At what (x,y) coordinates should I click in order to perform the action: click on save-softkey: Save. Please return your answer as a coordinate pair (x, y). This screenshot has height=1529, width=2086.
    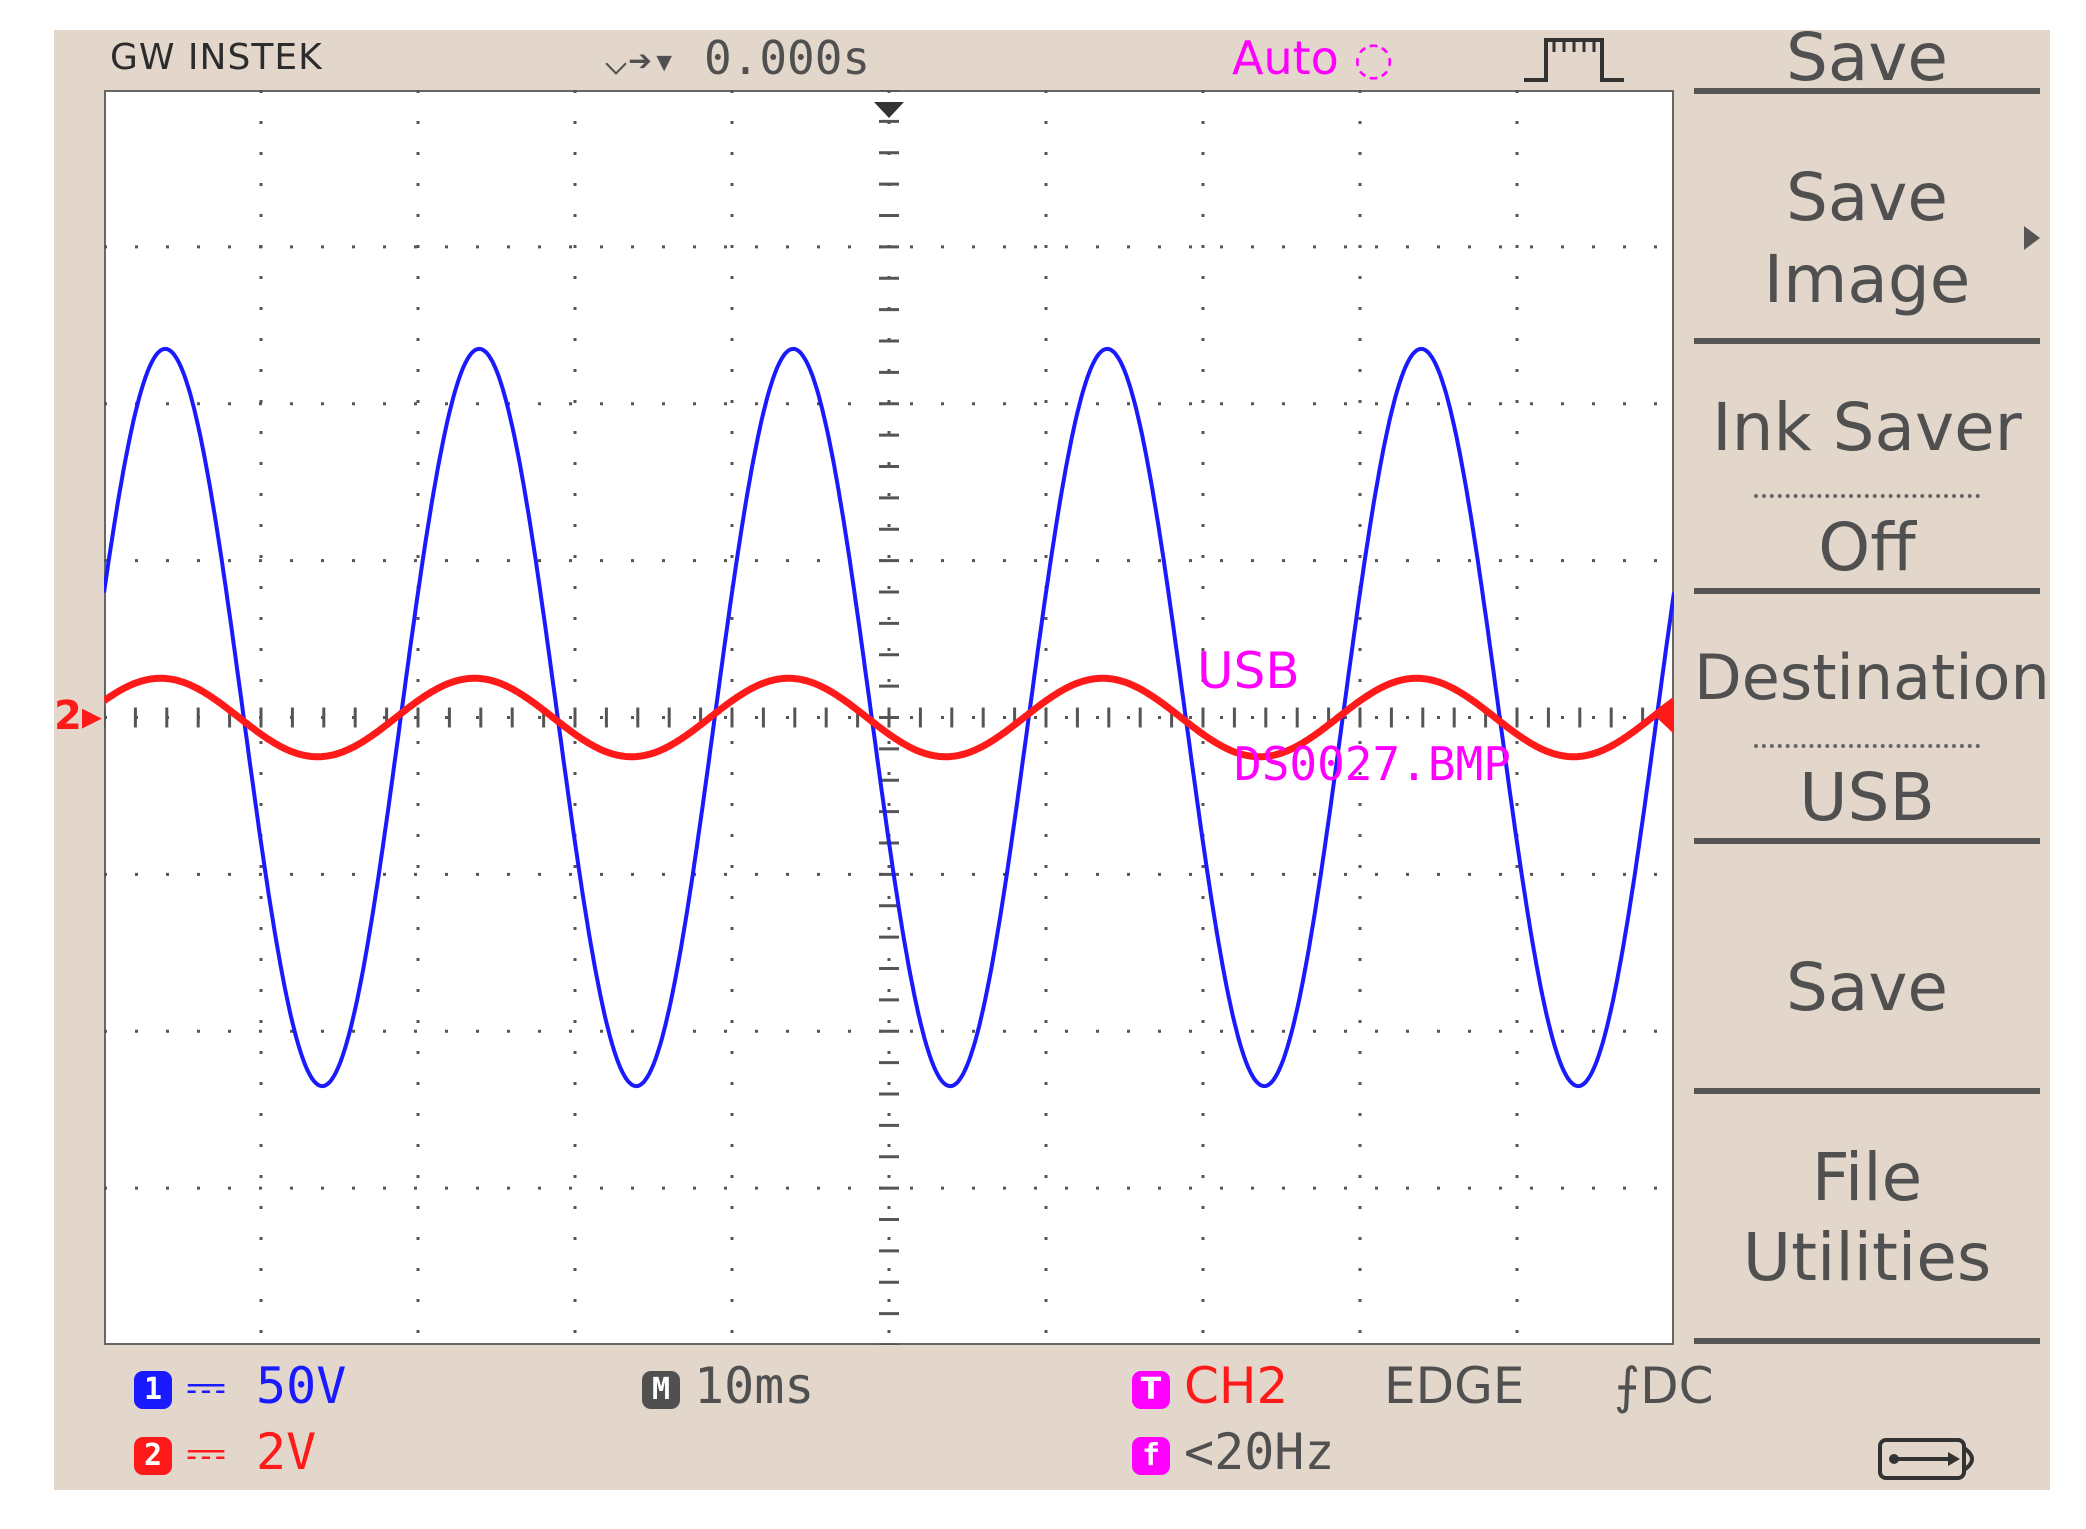
    Looking at the image, I should click on (1867, 966).